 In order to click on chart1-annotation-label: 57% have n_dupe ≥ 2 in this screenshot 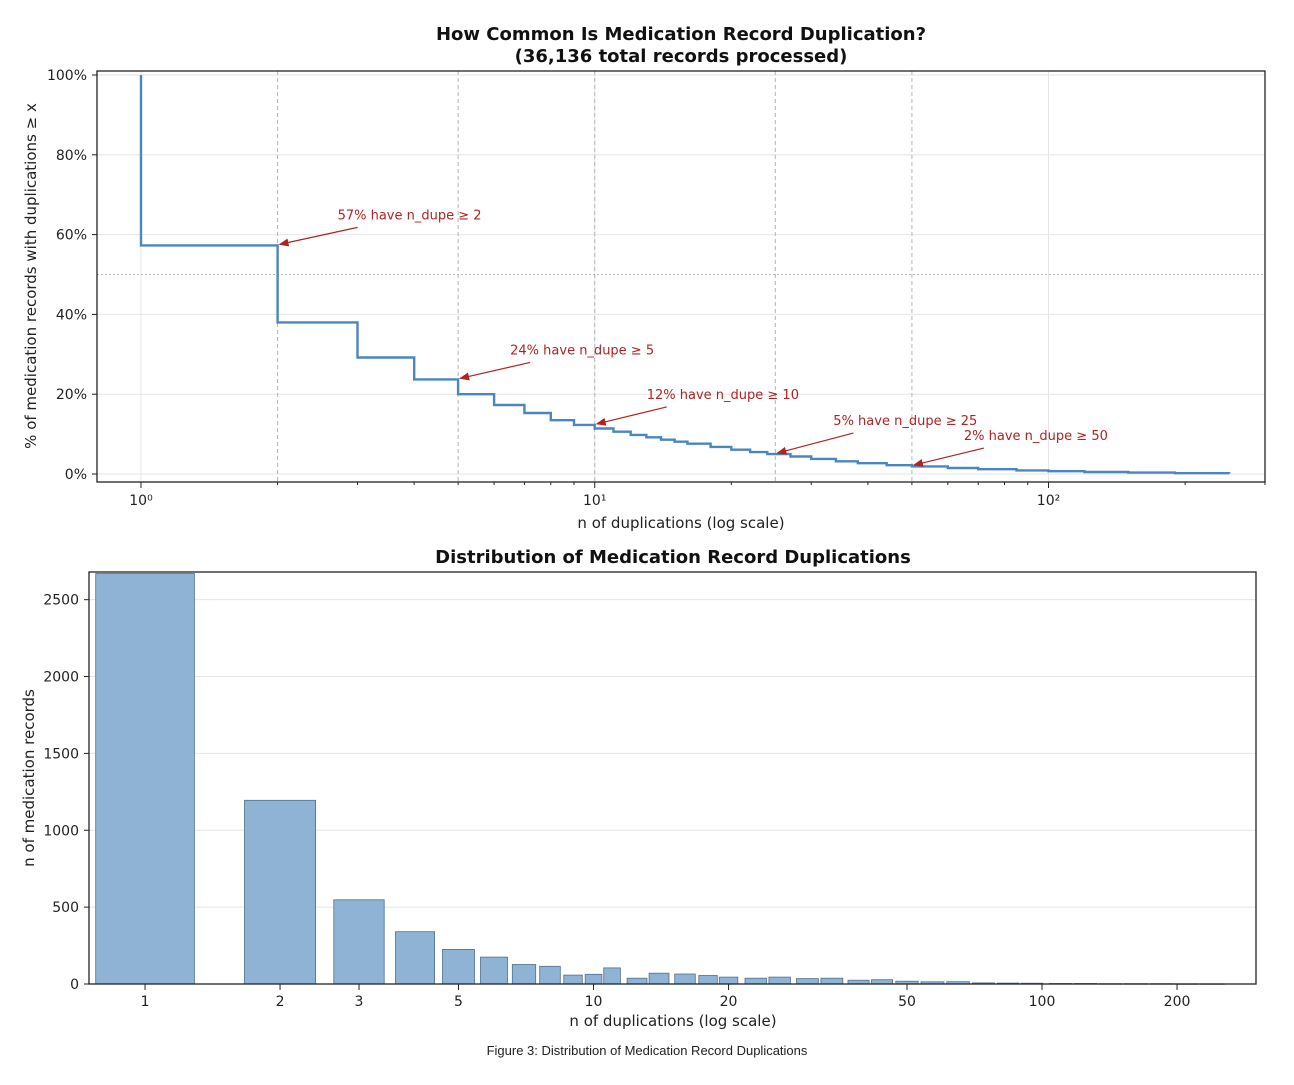, I will do `click(410, 215)`.